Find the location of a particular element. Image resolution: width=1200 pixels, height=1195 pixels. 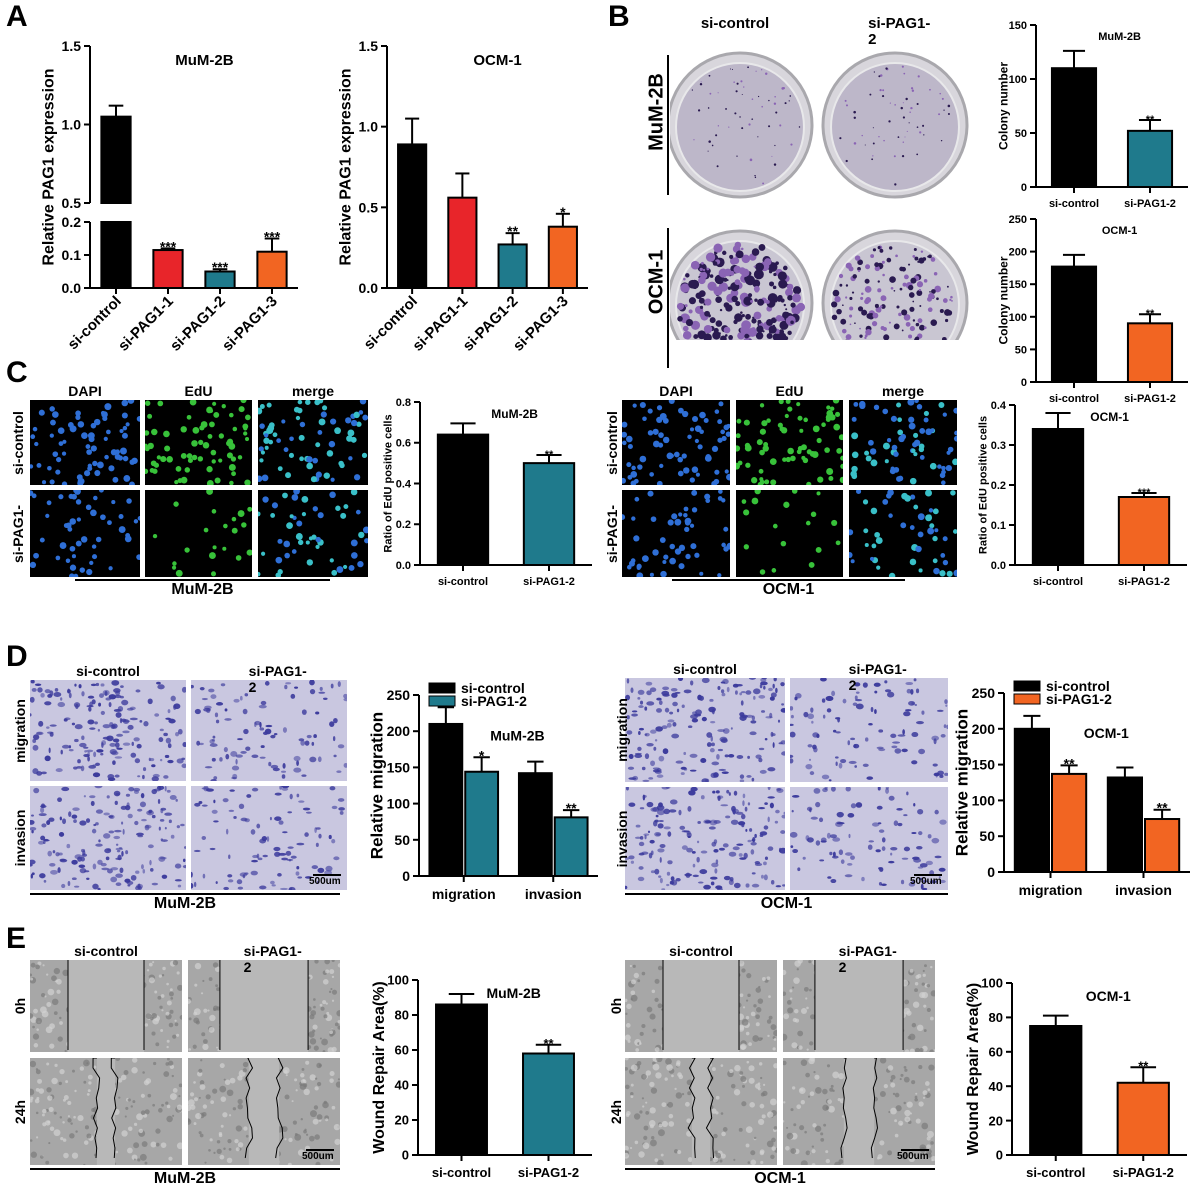

chart-title: MuM-2B is located at coordinates (204, 60).